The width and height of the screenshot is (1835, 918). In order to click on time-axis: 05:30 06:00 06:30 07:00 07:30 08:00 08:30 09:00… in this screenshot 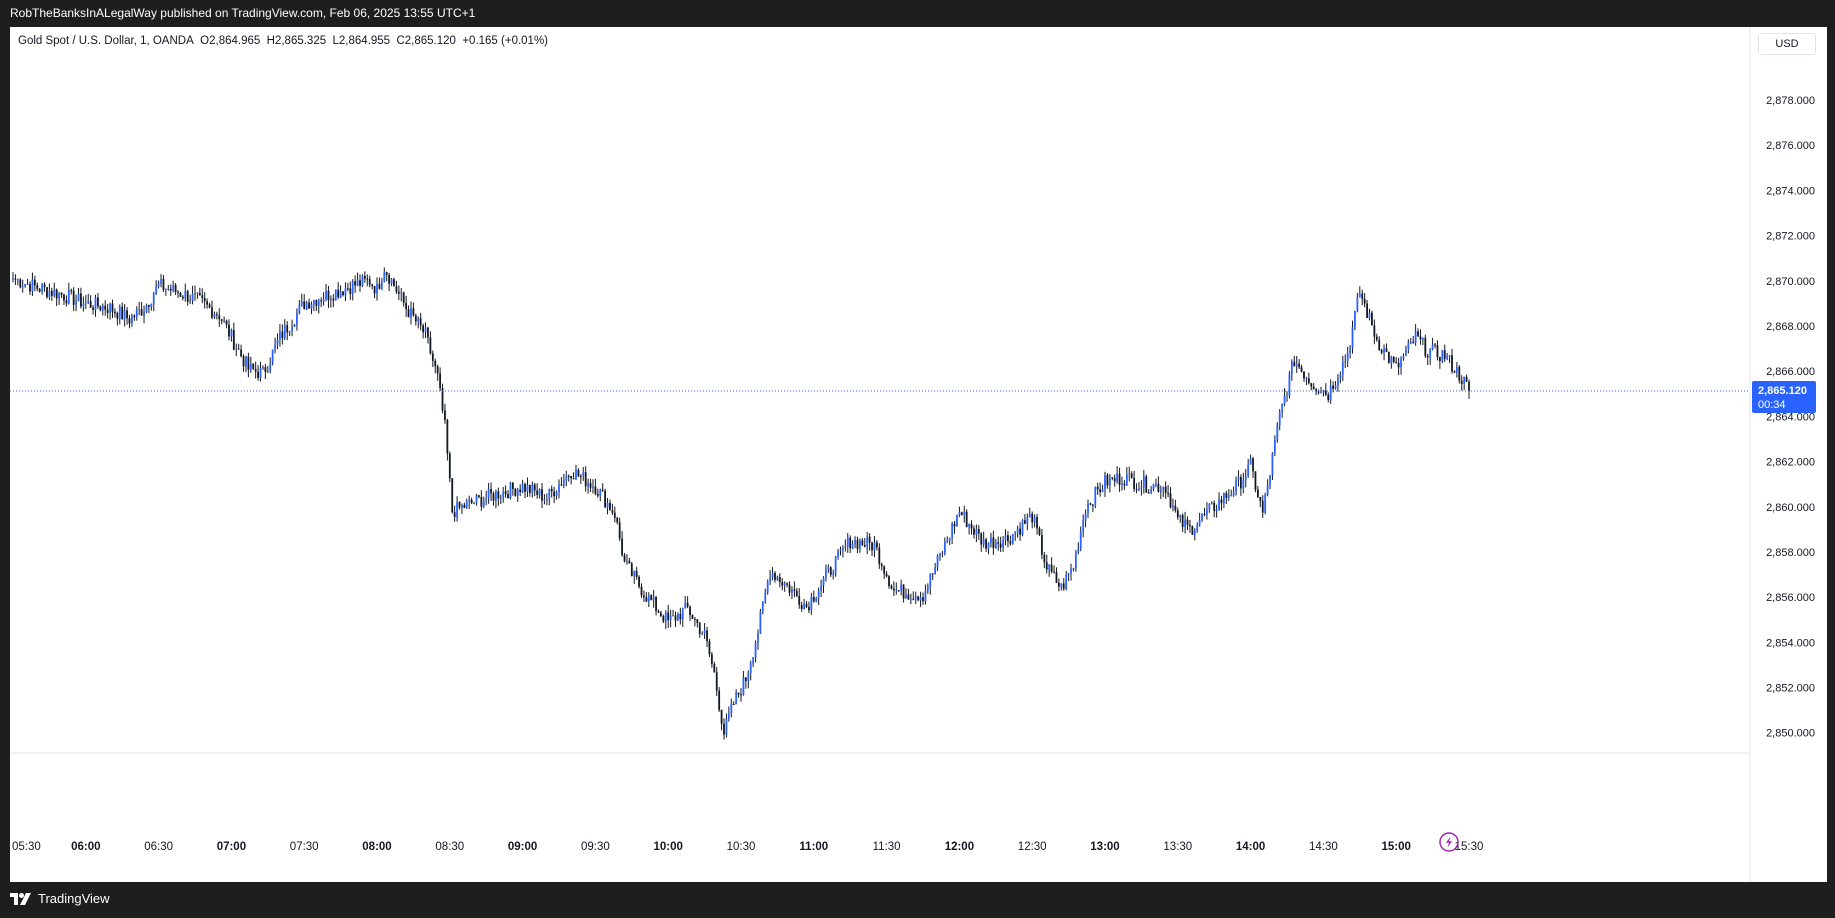, I will do `click(747, 847)`.